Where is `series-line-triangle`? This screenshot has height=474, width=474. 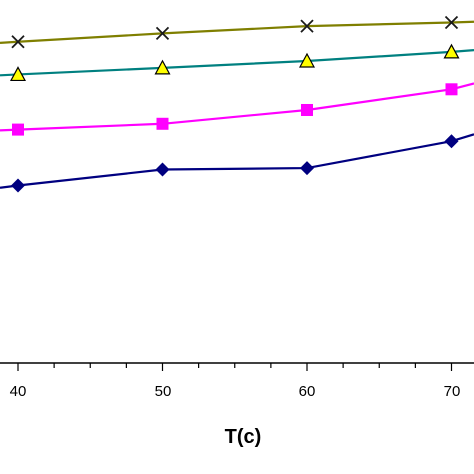
series-line-triangle is located at coordinates (237, 62).